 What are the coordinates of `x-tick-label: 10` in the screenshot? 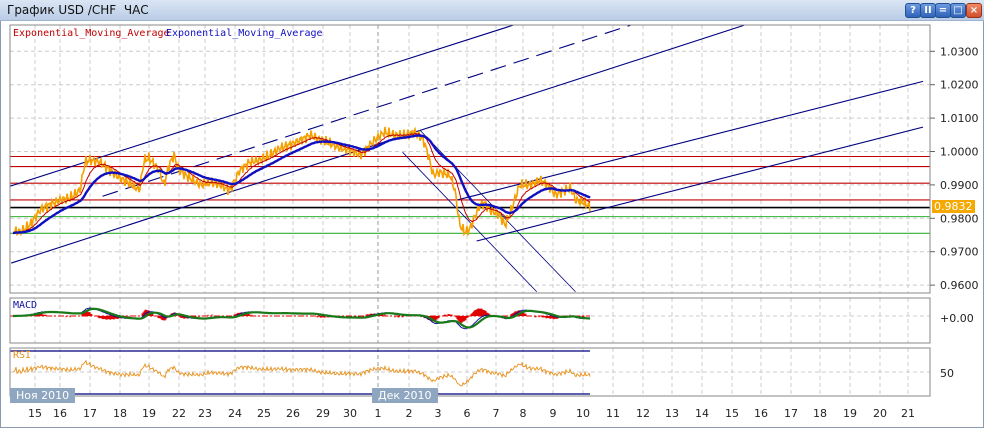 It's located at (583, 413).